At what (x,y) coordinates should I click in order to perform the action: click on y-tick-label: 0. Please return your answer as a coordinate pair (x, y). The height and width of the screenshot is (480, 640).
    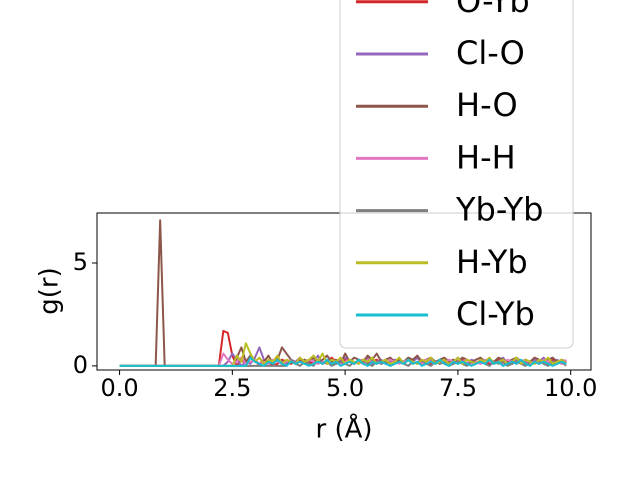
    Looking at the image, I should click on (80, 365).